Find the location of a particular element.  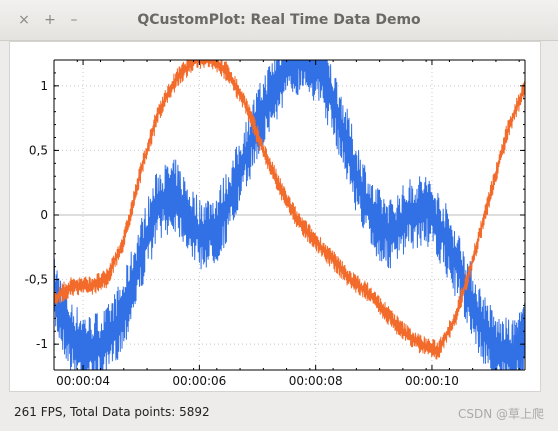

x-tick-label: 00:00:08 is located at coordinates (316, 381).